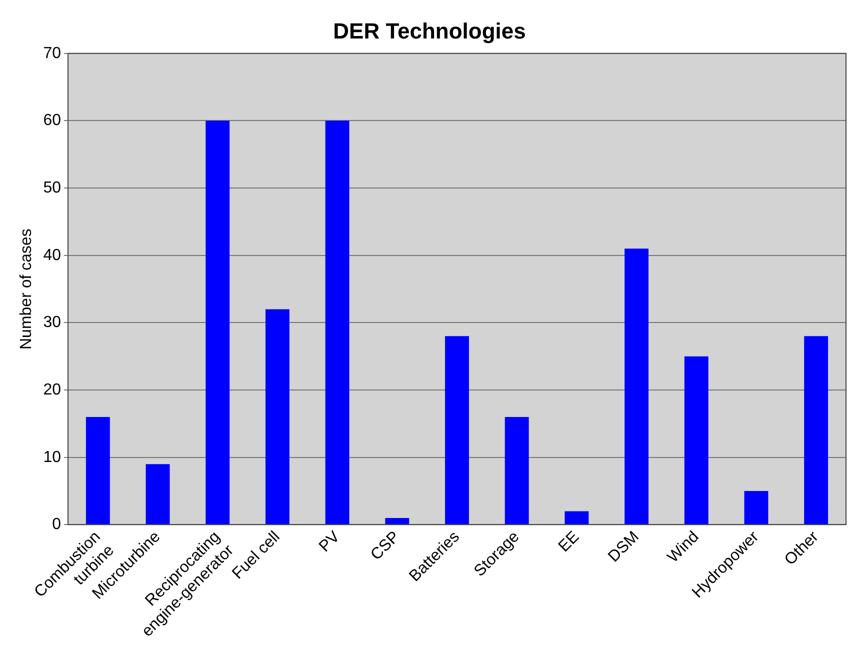 This screenshot has width=859, height=657. Describe the element at coordinates (52, 53) in the screenshot. I see `y-tick-label: 70` at that location.